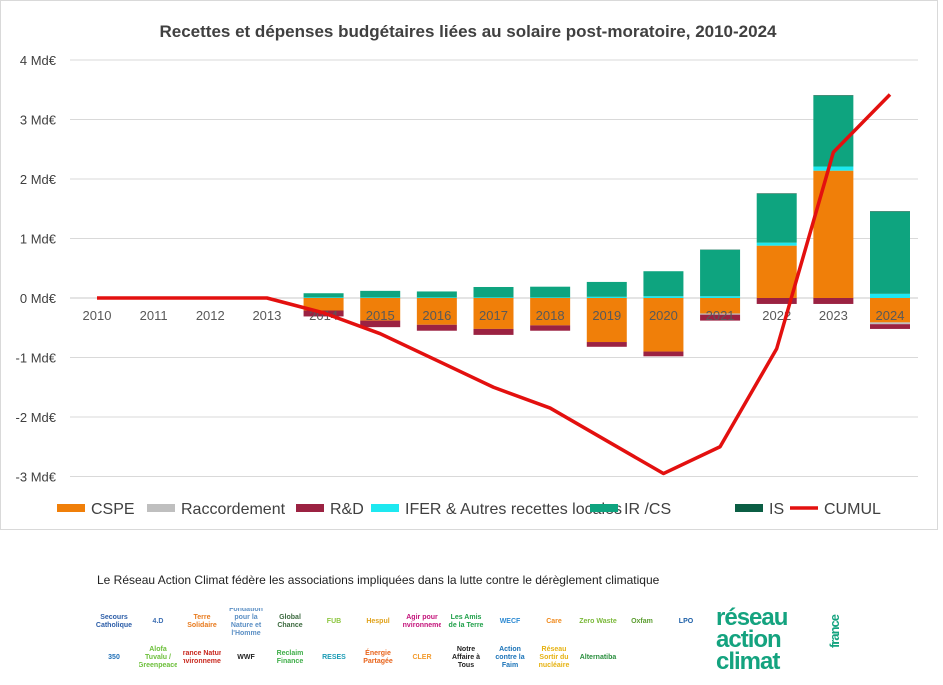 The width and height of the screenshot is (943, 685). What do you see at coordinates (422, 657) in the screenshot?
I see `member-logo: CLER` at bounding box center [422, 657].